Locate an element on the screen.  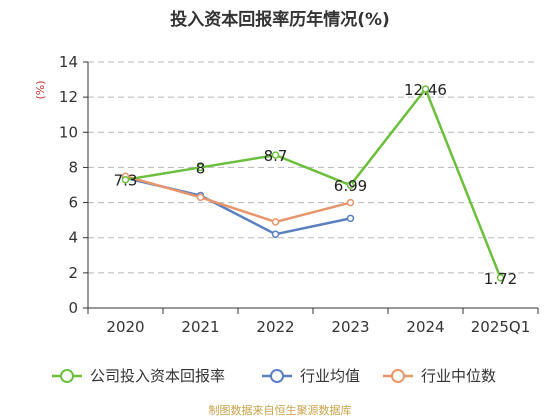
legend-item: 公司投入资本回报率 is located at coordinates (138, 376).